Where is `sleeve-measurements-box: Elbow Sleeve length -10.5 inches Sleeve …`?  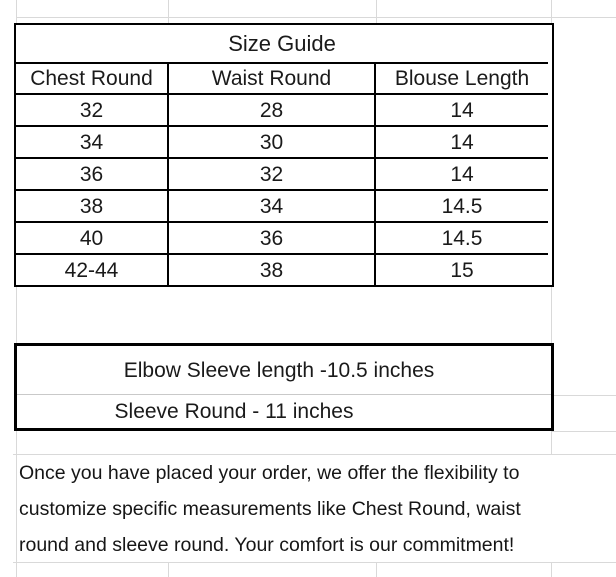 sleeve-measurements-box: Elbow Sleeve length -10.5 inches Sleeve … is located at coordinates (284, 387).